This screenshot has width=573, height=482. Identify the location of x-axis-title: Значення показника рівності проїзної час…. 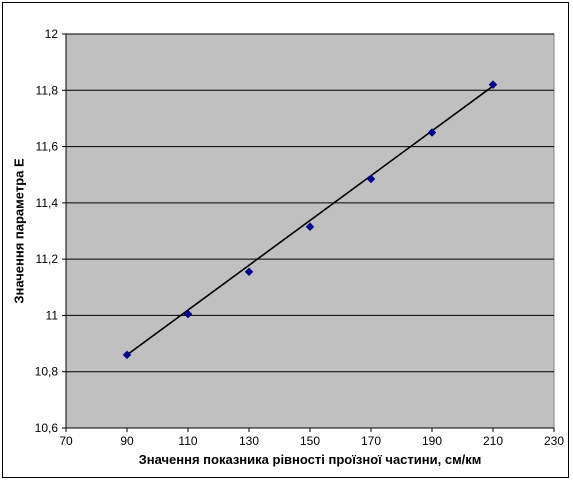
(310, 459).